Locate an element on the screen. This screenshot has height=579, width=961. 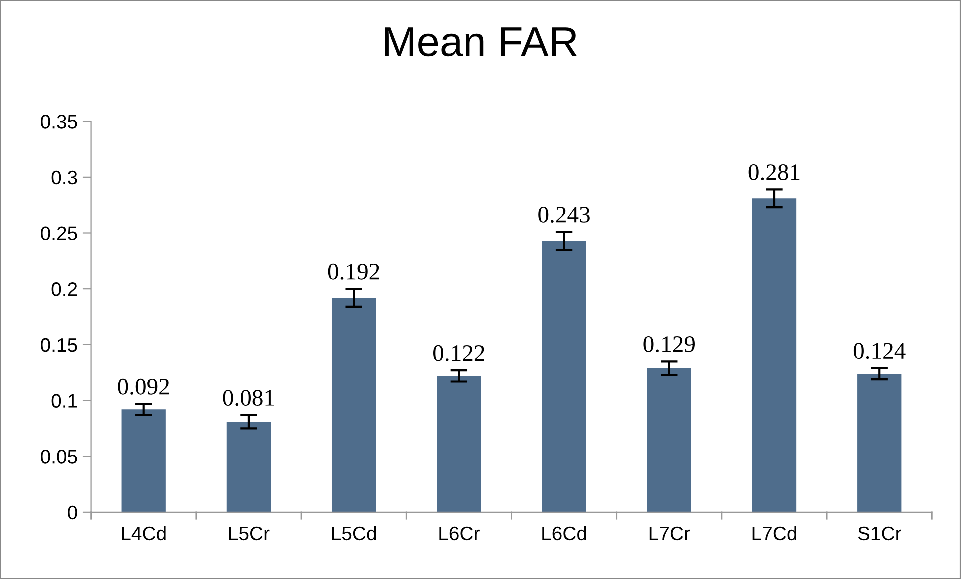
y-tick-label: 0.1 is located at coordinates (65, 401).